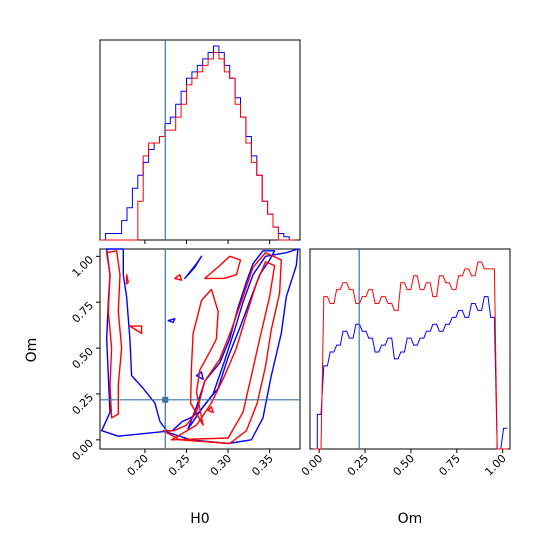 This screenshot has height=550, width=550. Describe the element at coordinates (83, 450) in the screenshot. I see `contour-y-tick-label-0: 0.00` at that location.